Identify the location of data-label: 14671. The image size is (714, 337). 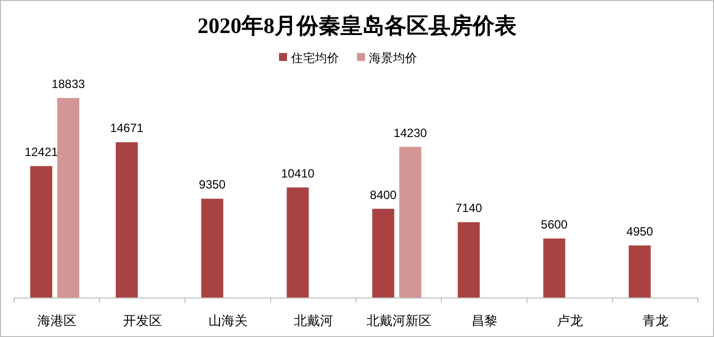
(127, 128).